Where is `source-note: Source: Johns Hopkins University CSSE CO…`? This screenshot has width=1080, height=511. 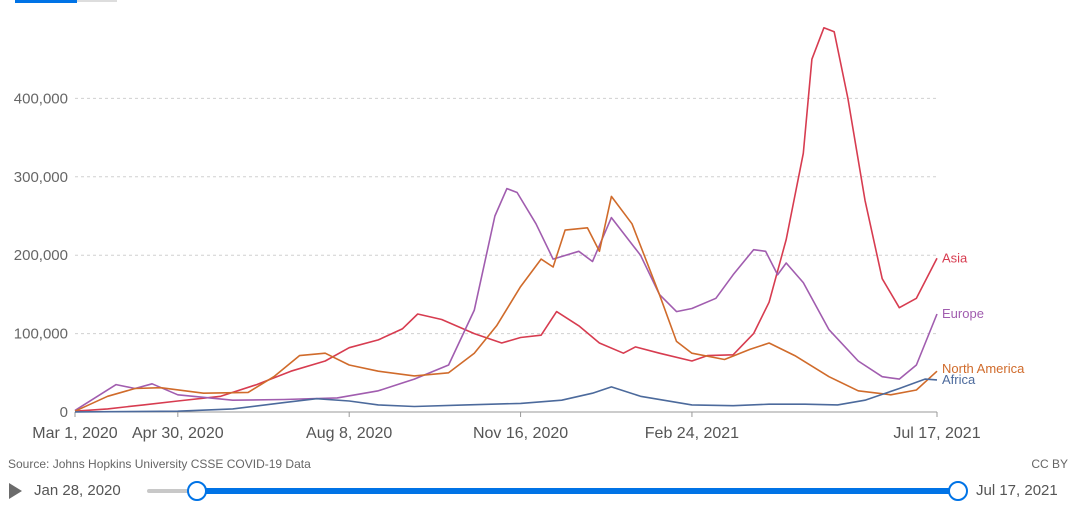 source-note: Source: Johns Hopkins University CSSE CO… is located at coordinates (159, 464).